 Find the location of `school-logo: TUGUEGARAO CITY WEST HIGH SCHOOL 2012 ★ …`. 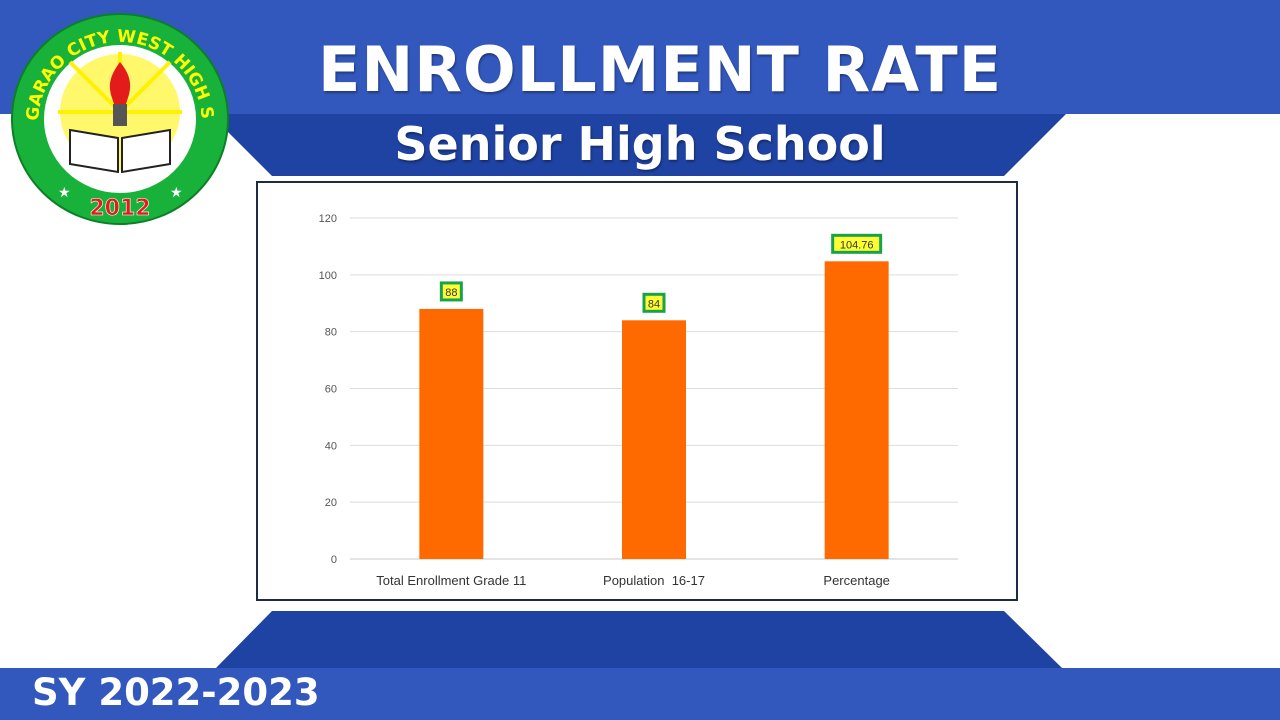

school-logo: TUGUEGARAO CITY WEST HIGH SCHOOL 2012 ★ … is located at coordinates (116, 113).